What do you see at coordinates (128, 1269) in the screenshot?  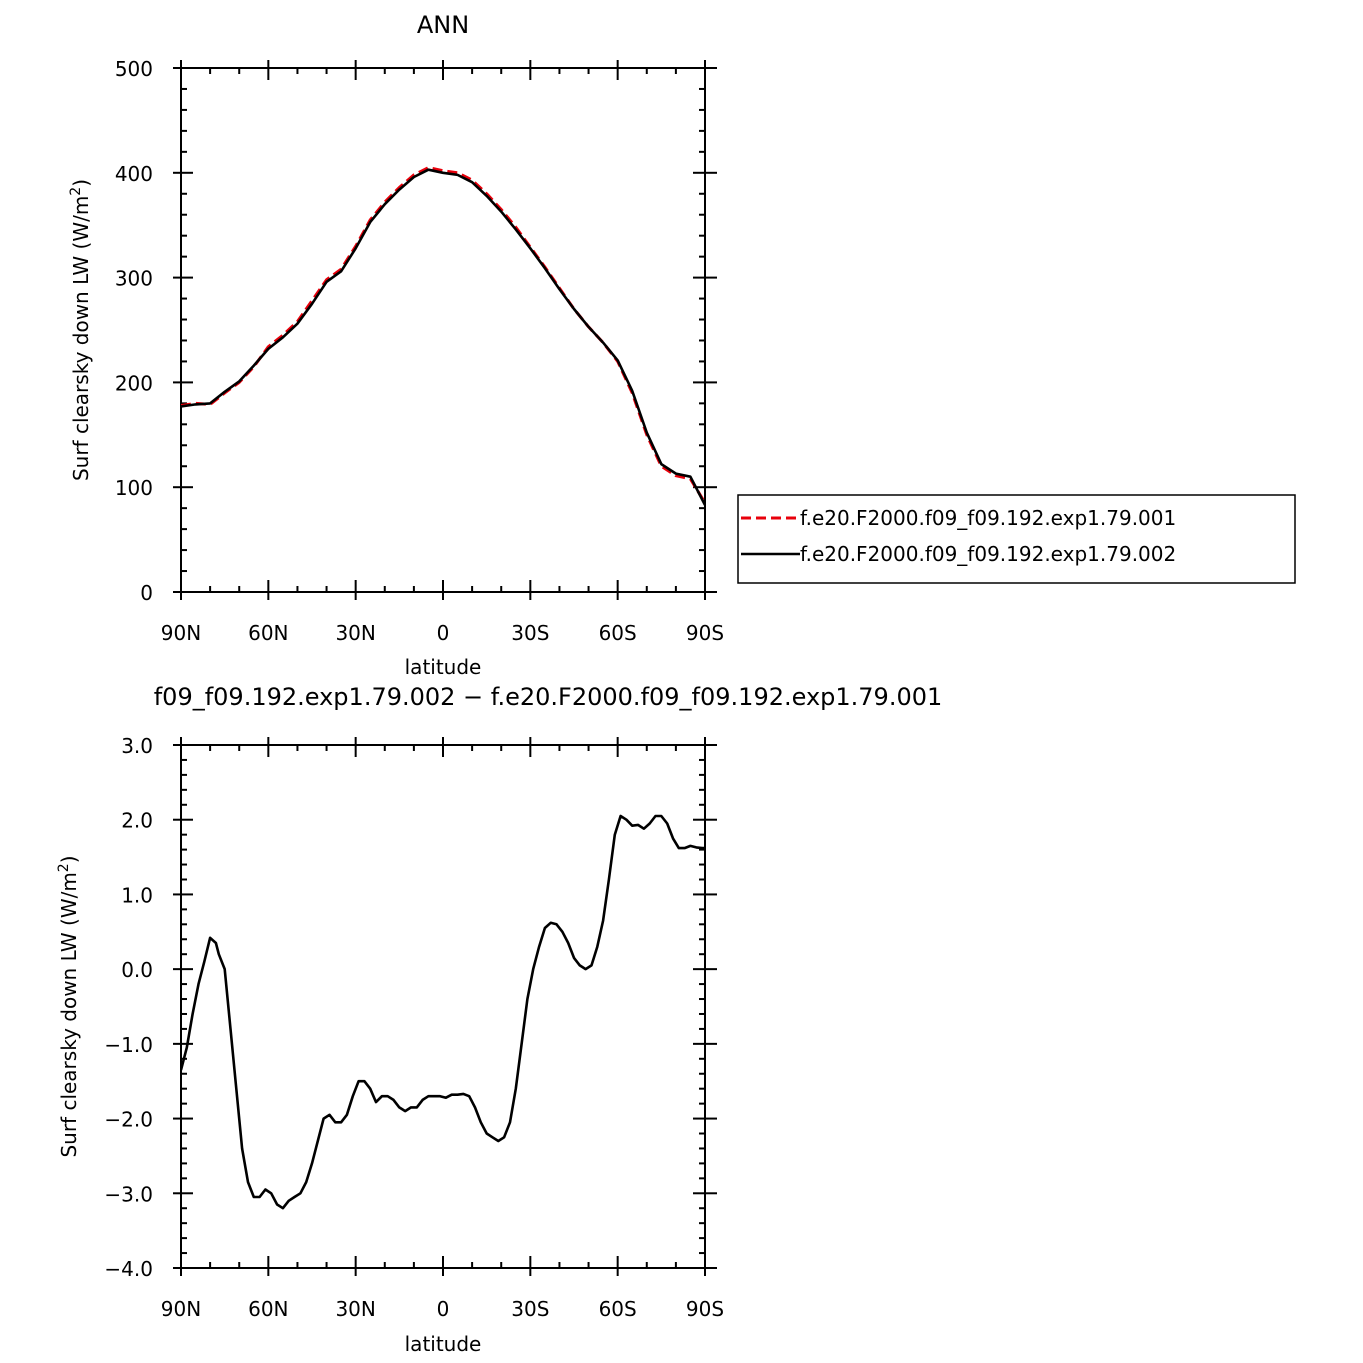 I see `y-tick-label: −4.0` at bounding box center [128, 1269].